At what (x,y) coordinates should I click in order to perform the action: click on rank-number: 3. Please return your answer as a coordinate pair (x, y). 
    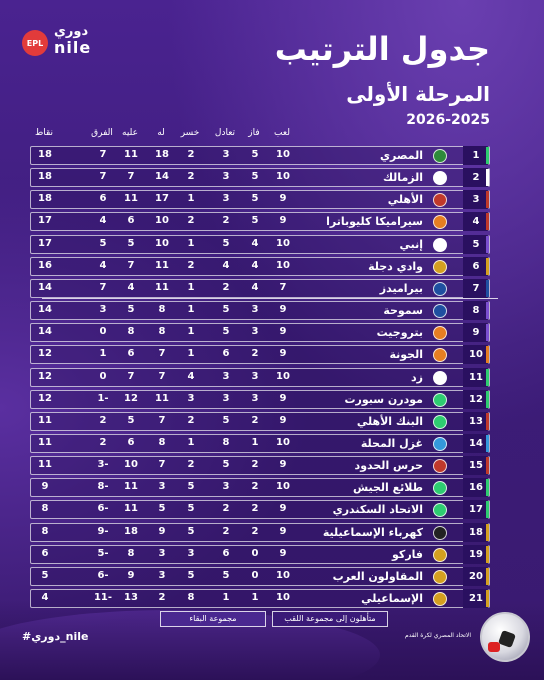
    Looking at the image, I should click on (476, 200).